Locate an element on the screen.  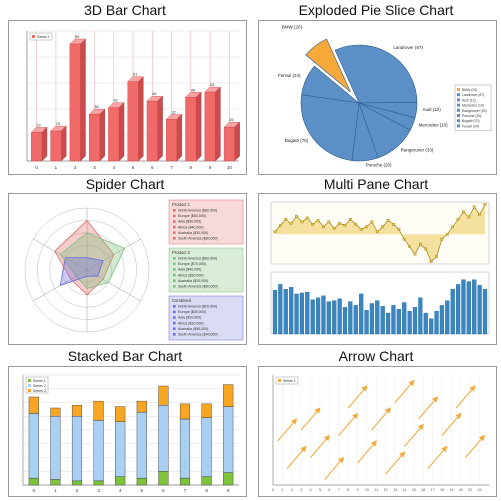
pie-legend-label: Rangerover (33) is located at coordinates (474, 111).